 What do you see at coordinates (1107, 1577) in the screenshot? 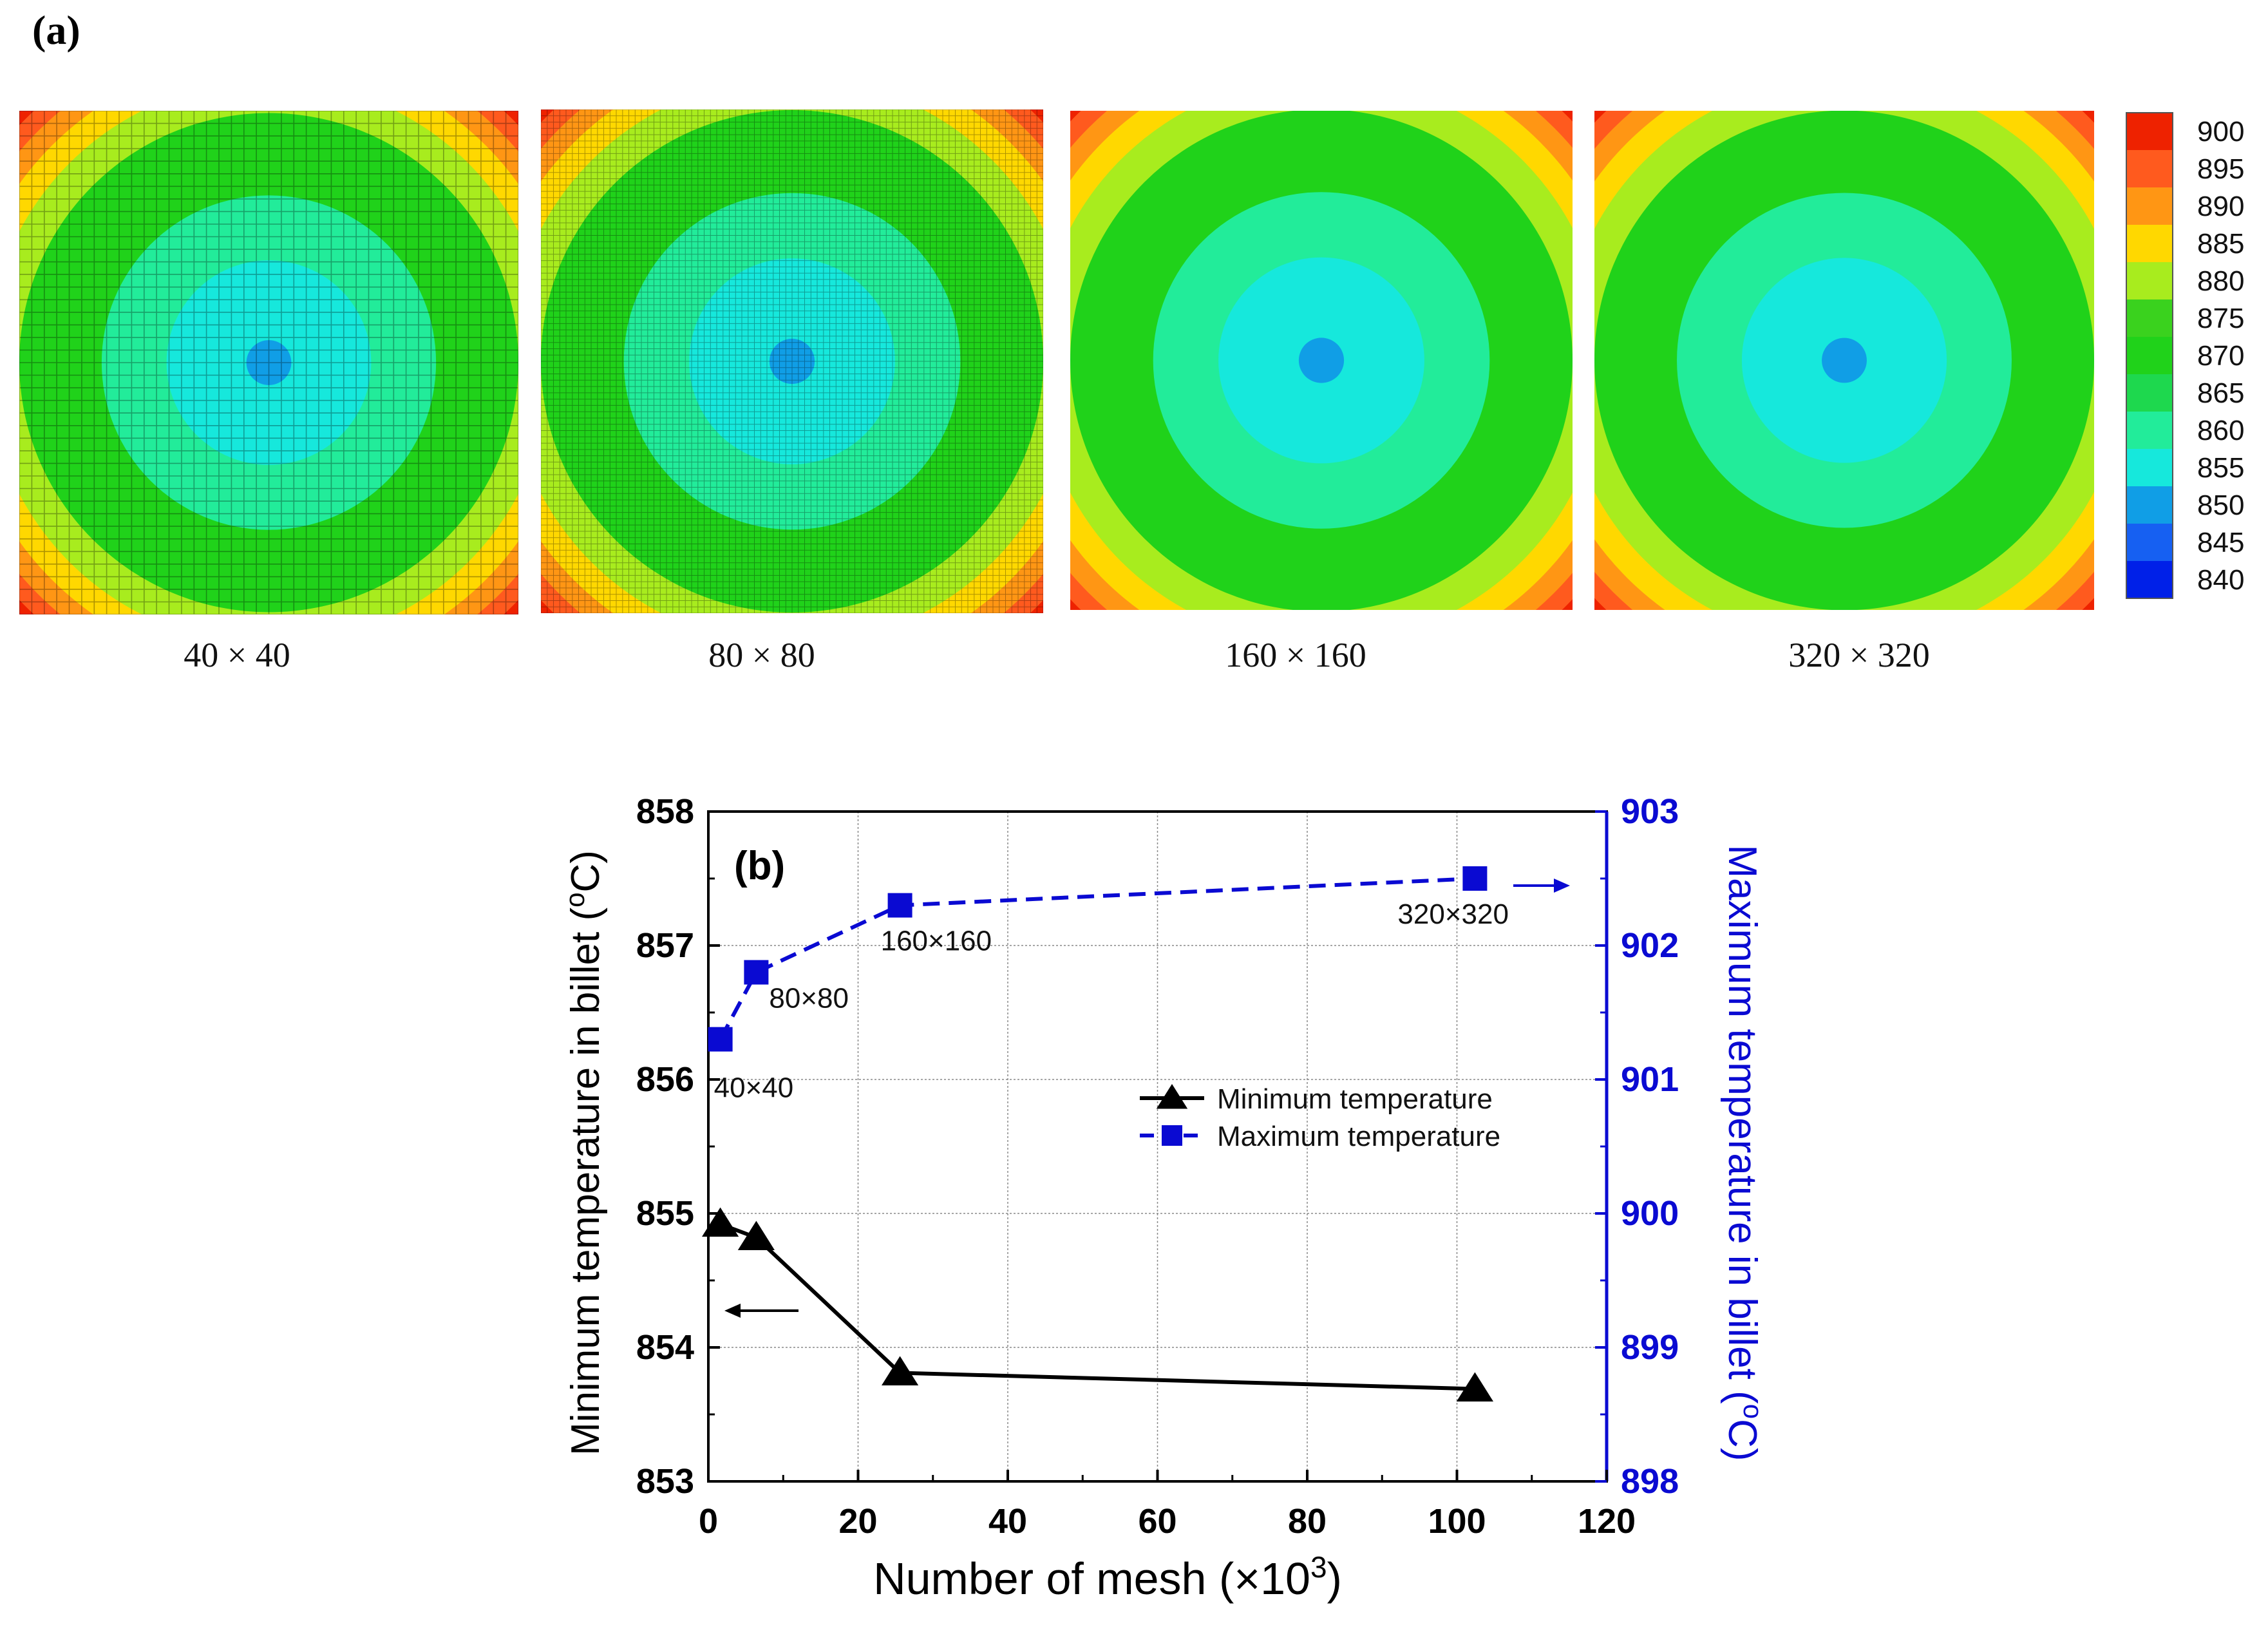
I see `x-axis-title: Number of mesh (×103)` at bounding box center [1107, 1577].